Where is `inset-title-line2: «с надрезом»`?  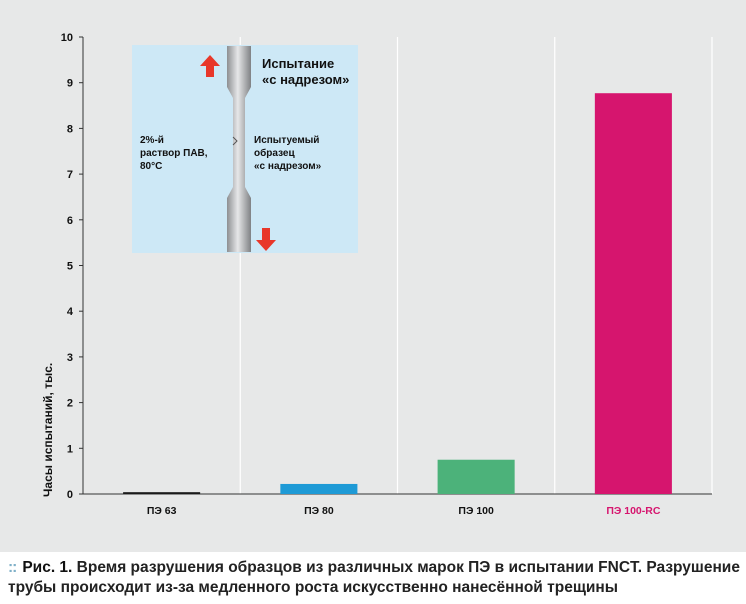 inset-title-line2: «с надрезом» is located at coordinates (305, 79).